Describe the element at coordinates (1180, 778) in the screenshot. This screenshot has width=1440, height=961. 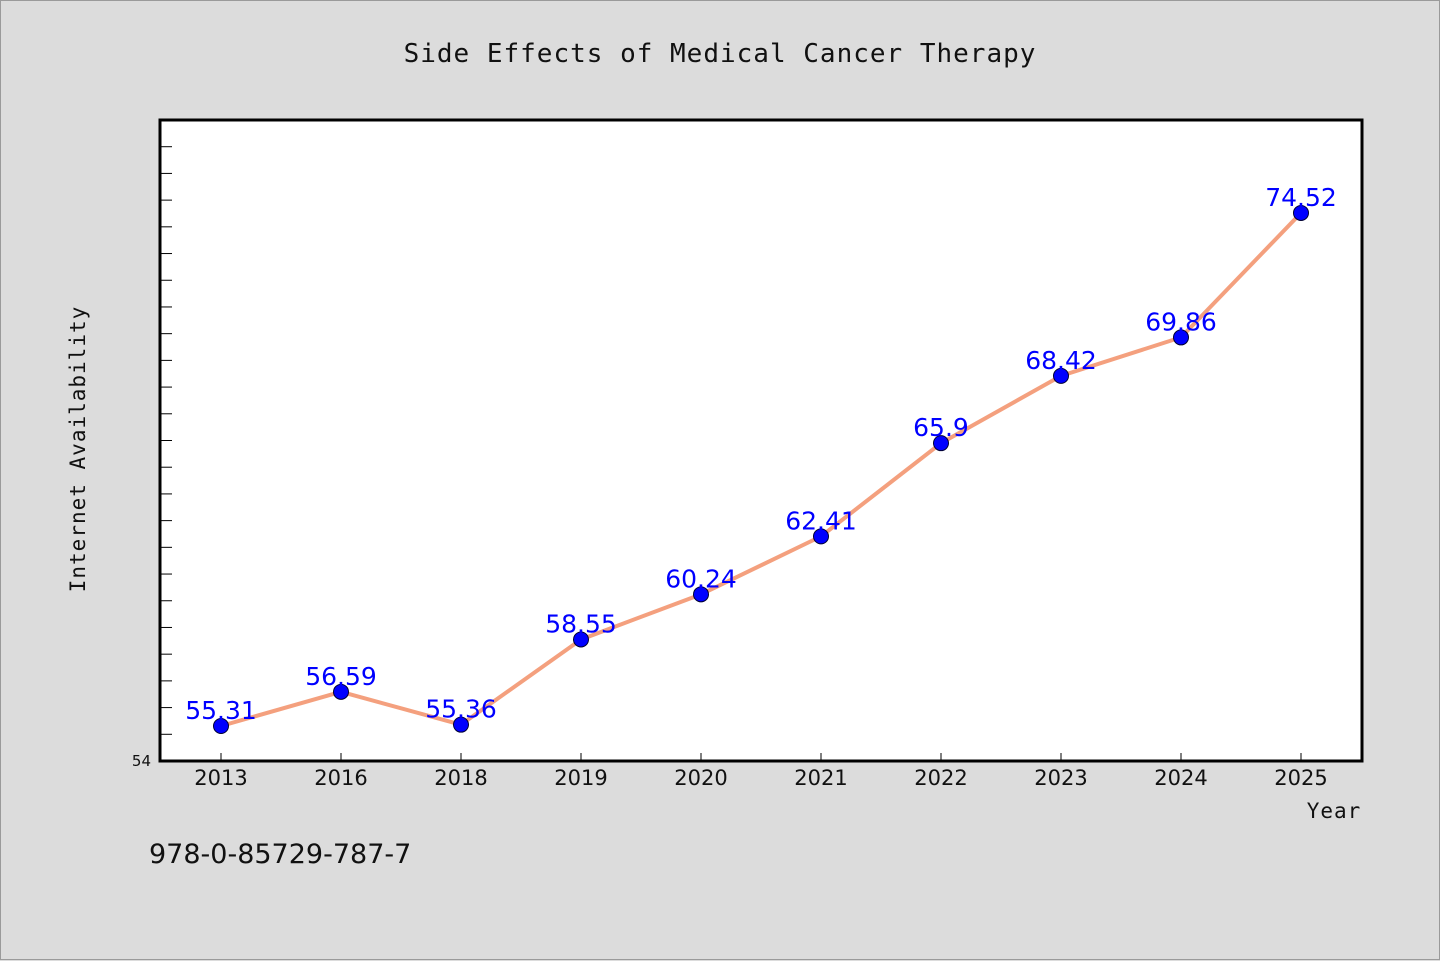
I see `x-tick-label: 2024` at that location.